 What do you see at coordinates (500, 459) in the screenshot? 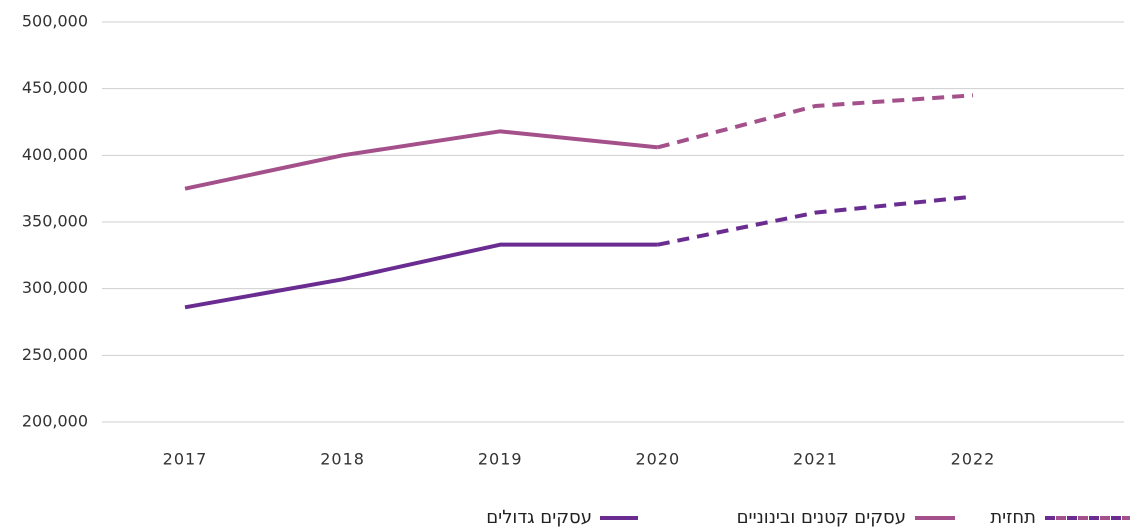
I see `x-tick-label: 2019` at bounding box center [500, 459].